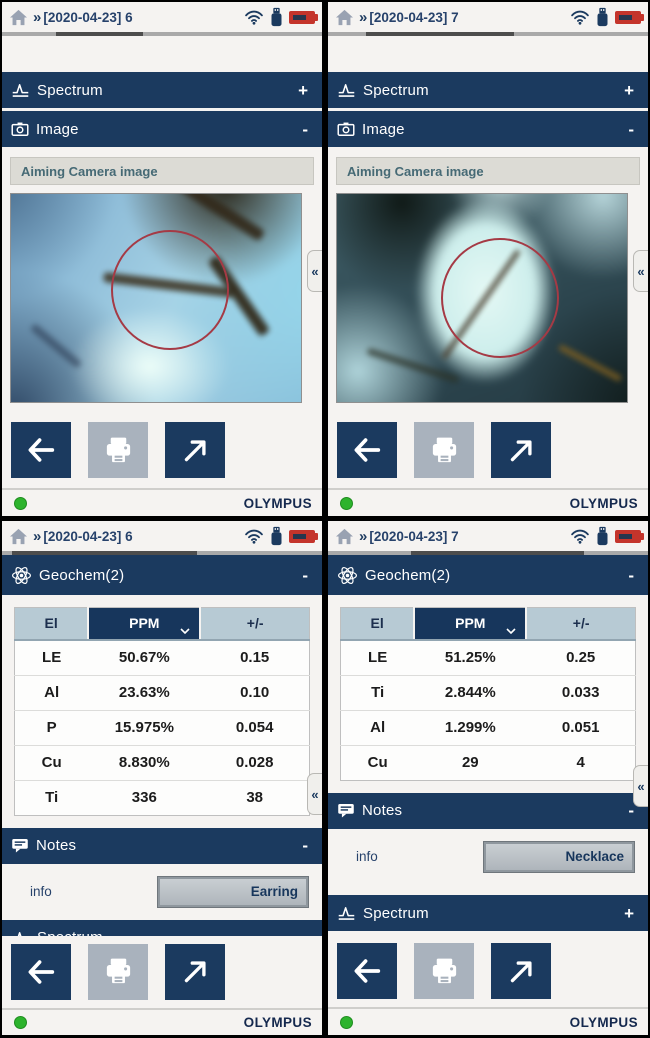 The height and width of the screenshot is (1038, 650). I want to click on spectrum-panel-partial: Spectrum, so click(162, 927).